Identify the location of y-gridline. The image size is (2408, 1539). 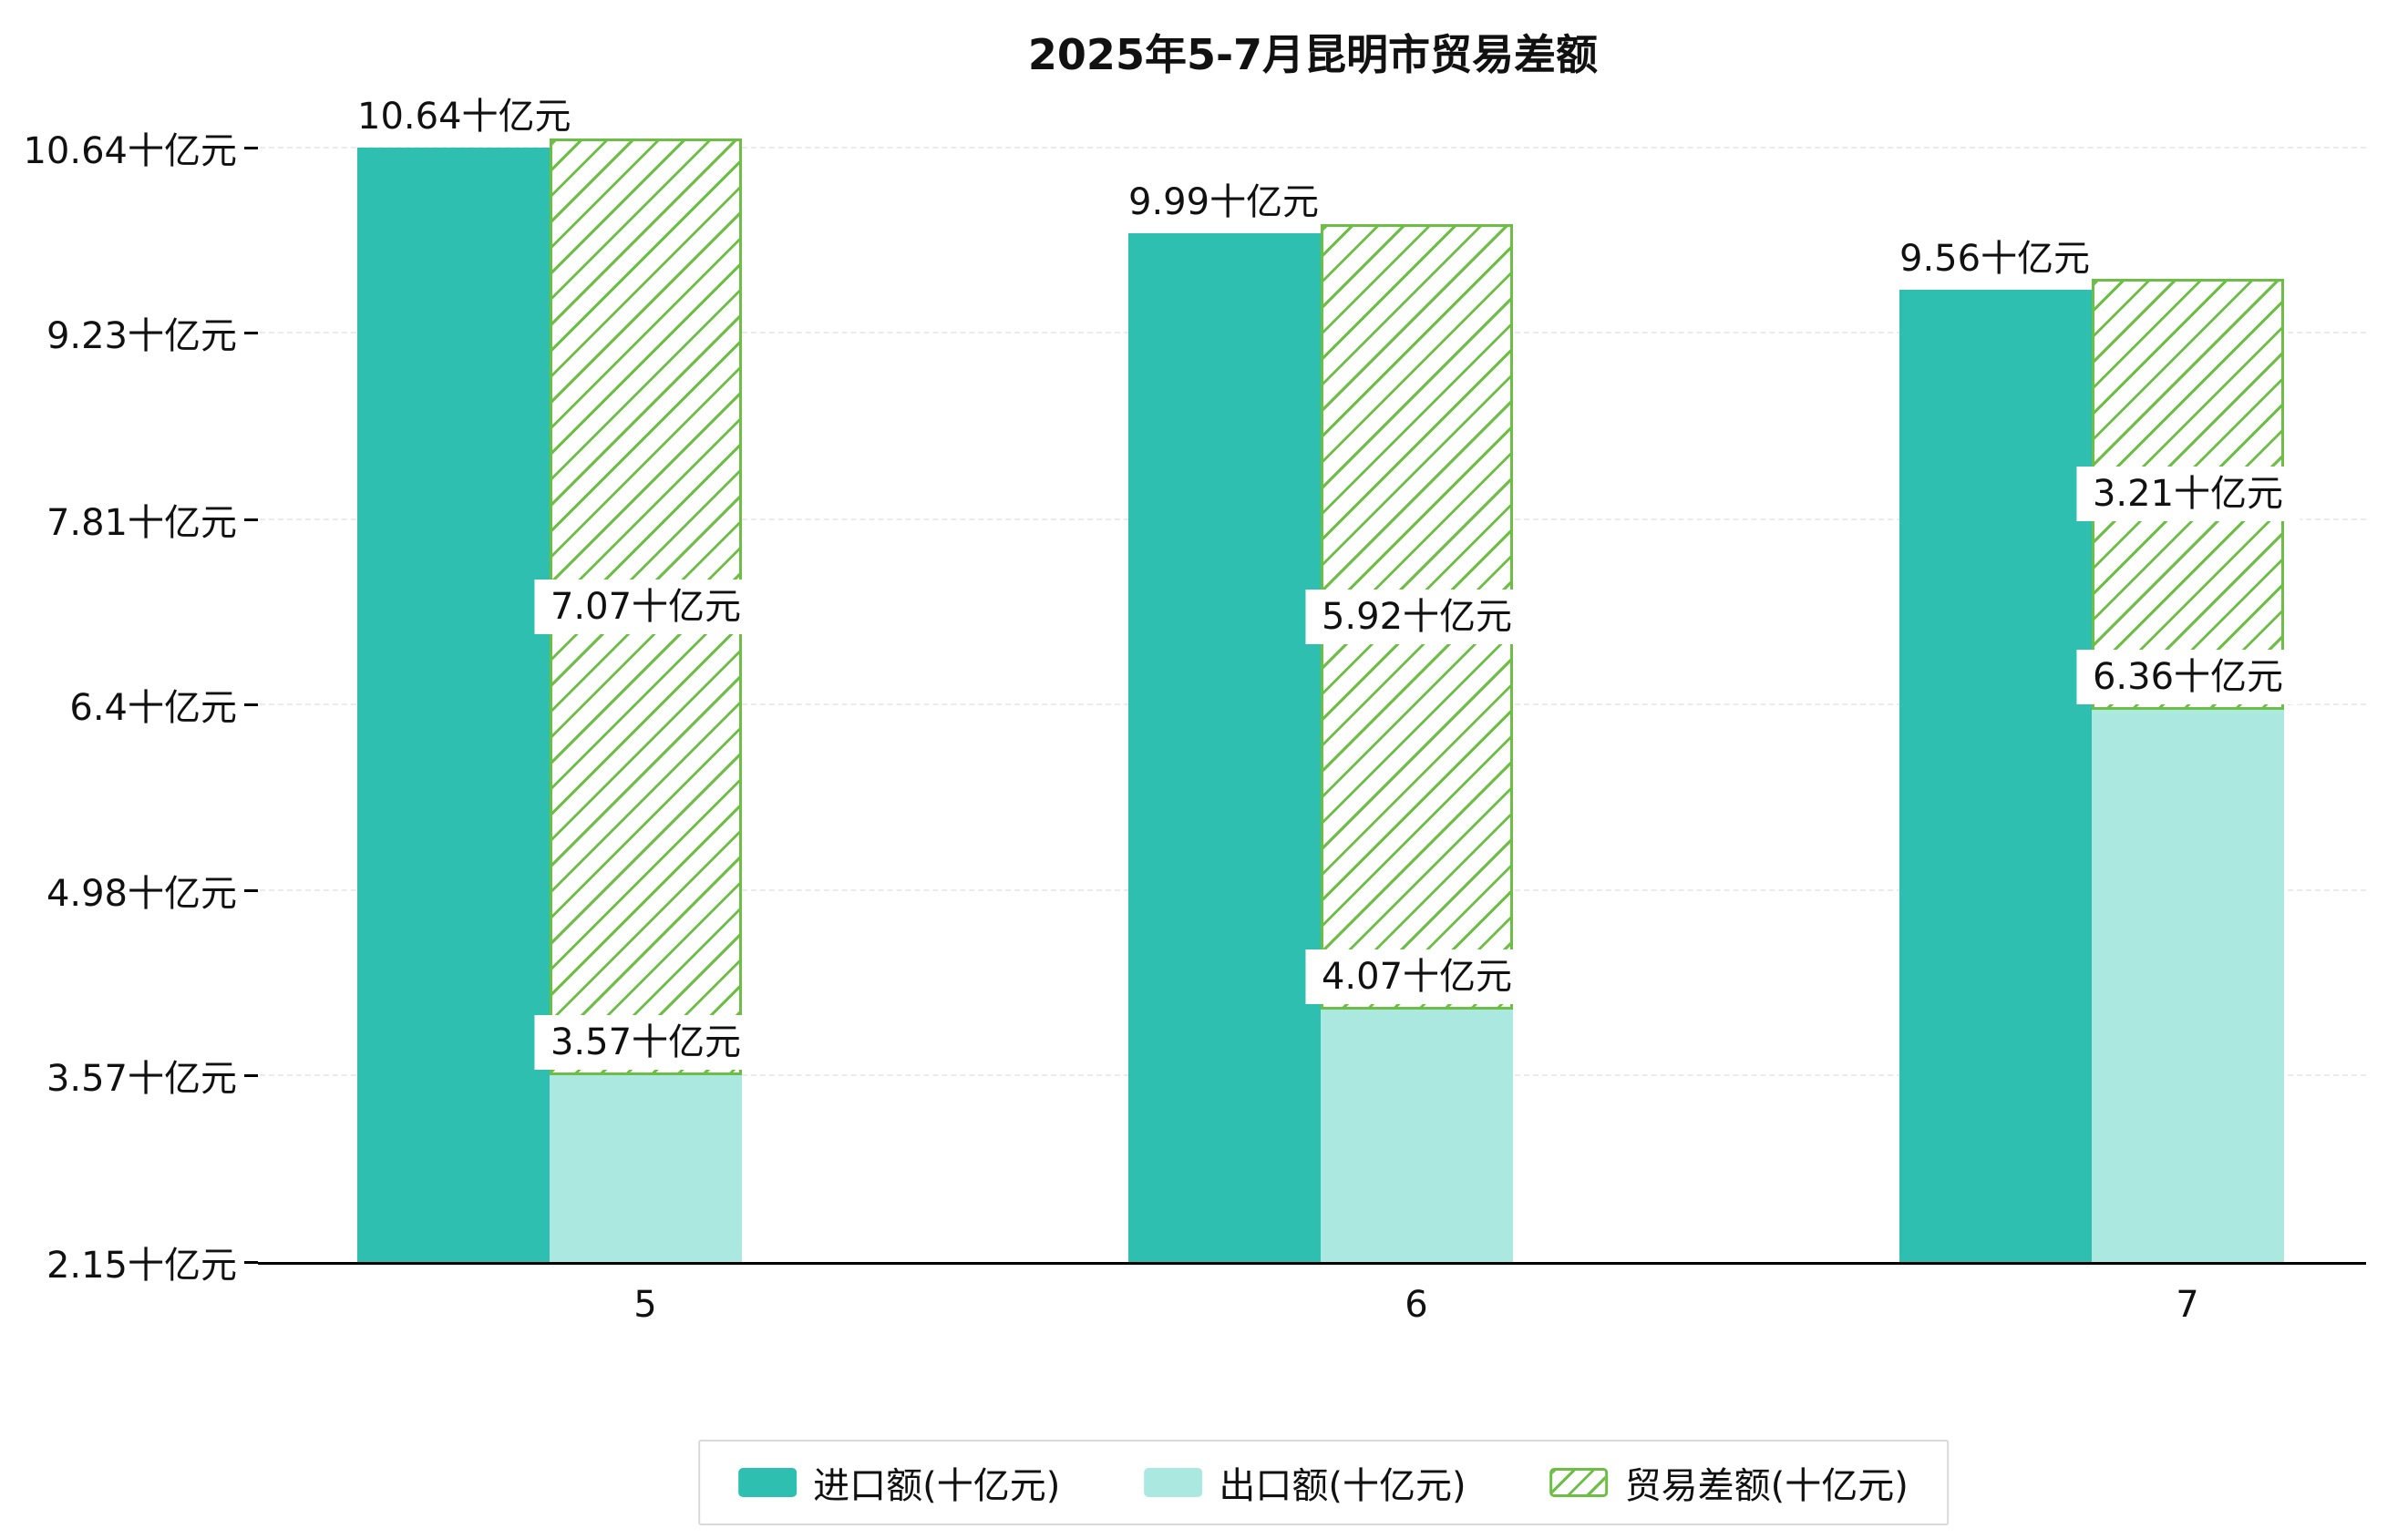
(1313, 148).